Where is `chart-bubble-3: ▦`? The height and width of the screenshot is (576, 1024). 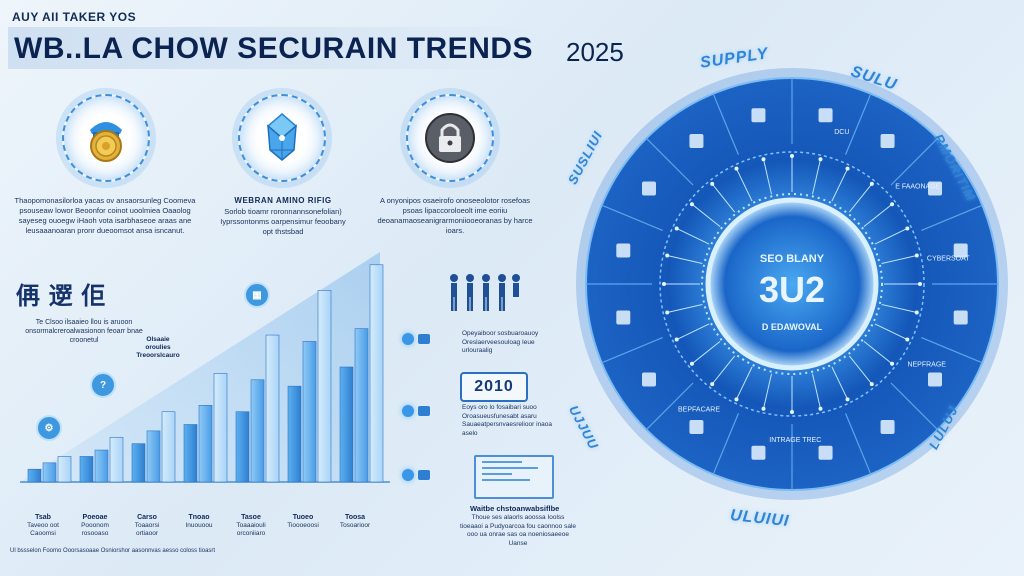
chart-bubble-3: ▦ is located at coordinates (257, 295).